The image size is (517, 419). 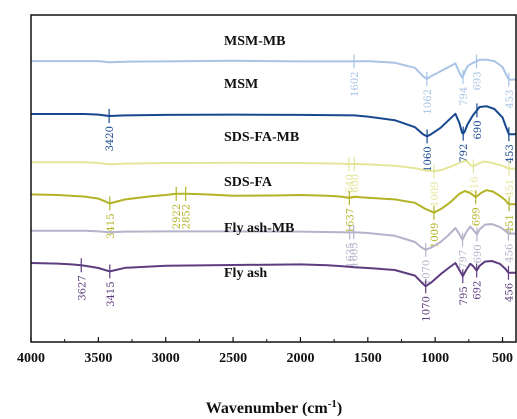 I want to click on series-label: SDS-FA, so click(x=248, y=182).